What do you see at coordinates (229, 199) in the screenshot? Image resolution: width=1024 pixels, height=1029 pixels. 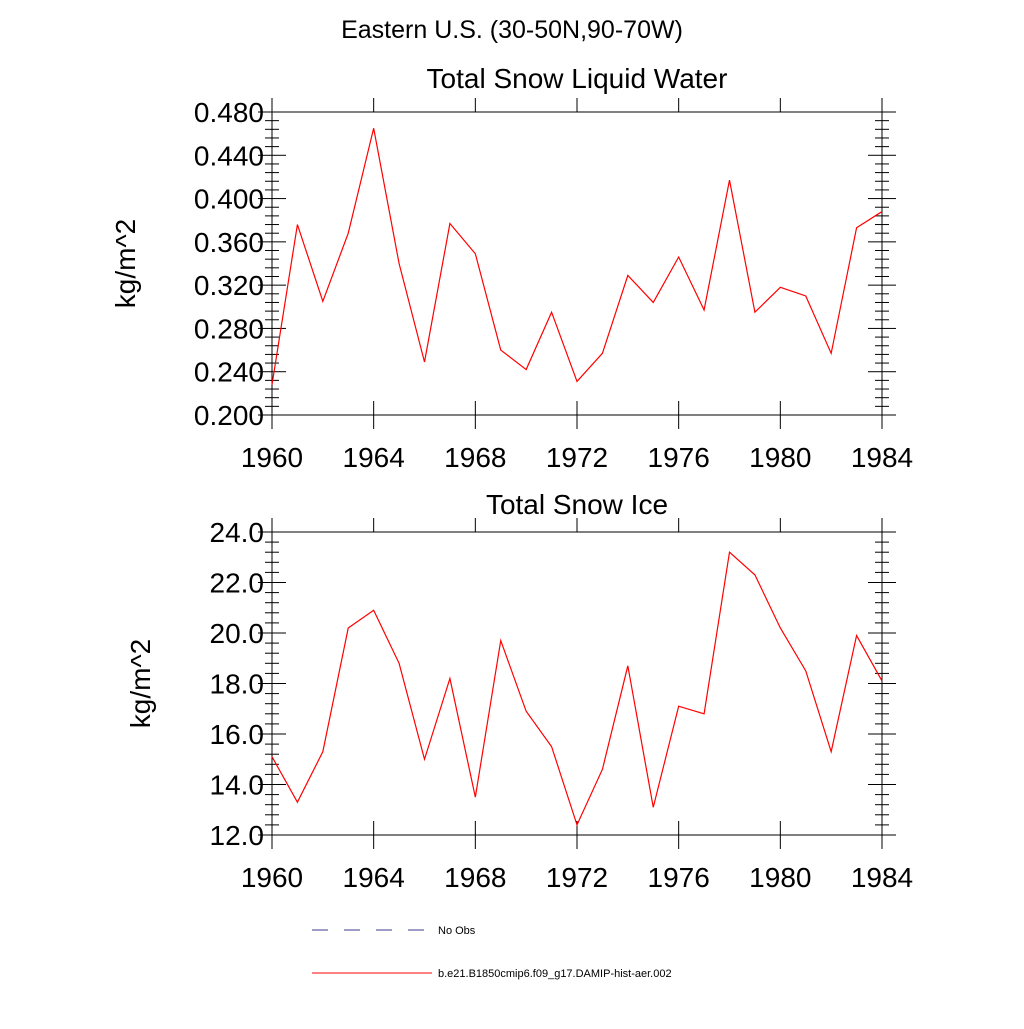 I see `y-tick-label: 0.400` at bounding box center [229, 199].